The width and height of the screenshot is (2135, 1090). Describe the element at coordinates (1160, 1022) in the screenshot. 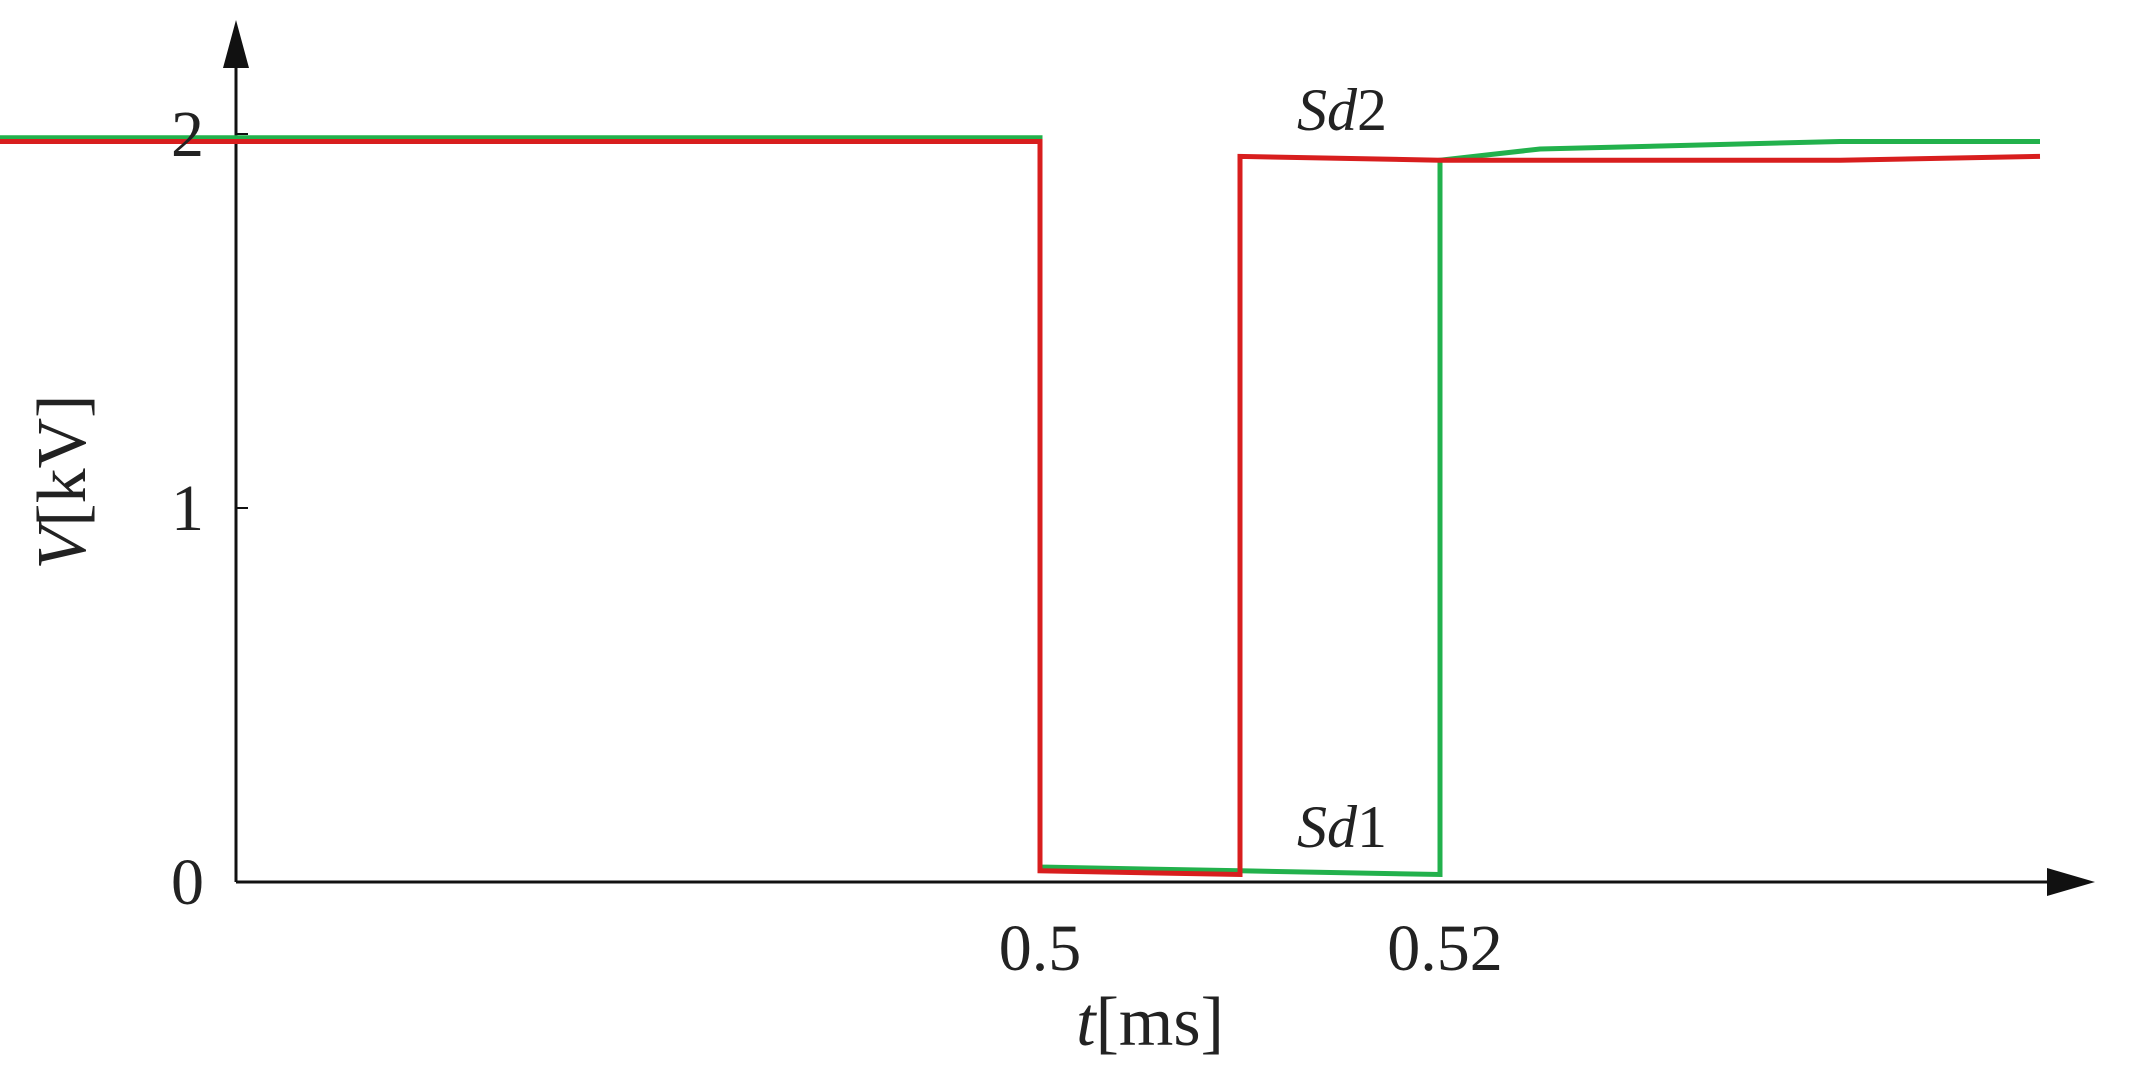

I see `x-axis-label-unit: [ms]` at that location.